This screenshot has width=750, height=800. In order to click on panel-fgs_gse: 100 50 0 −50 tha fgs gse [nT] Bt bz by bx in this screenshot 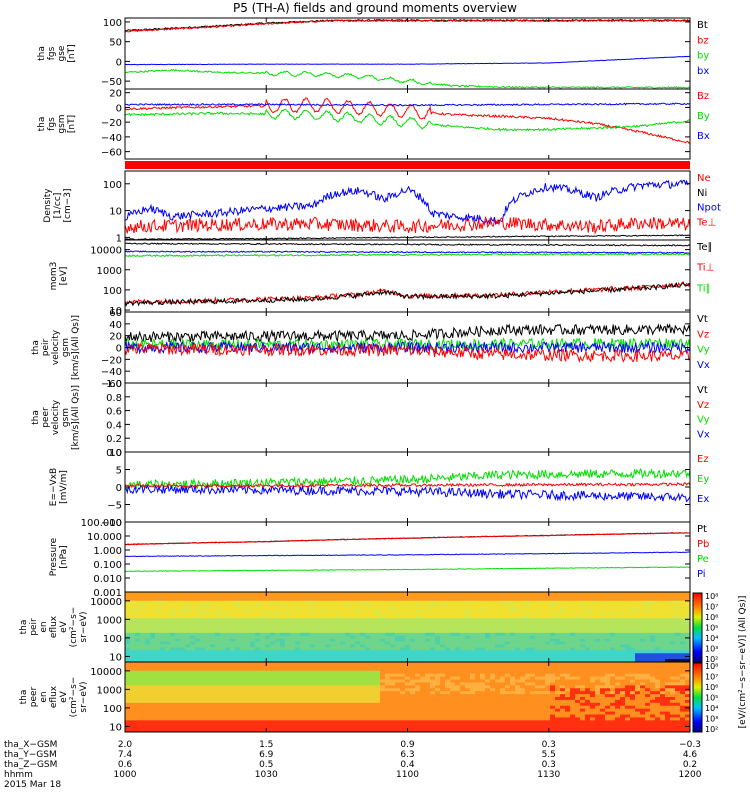, I will do `click(373, 53)`.